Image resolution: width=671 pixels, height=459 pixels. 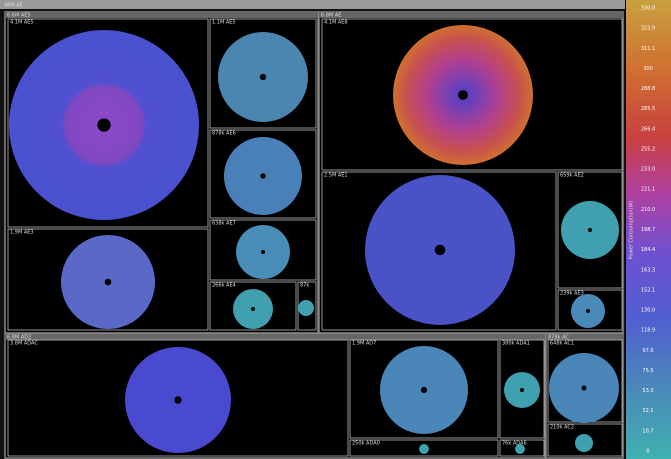 What do you see at coordinates (224, 224) in the screenshot?
I see `panel-label: 638k AE7` at bounding box center [224, 224].